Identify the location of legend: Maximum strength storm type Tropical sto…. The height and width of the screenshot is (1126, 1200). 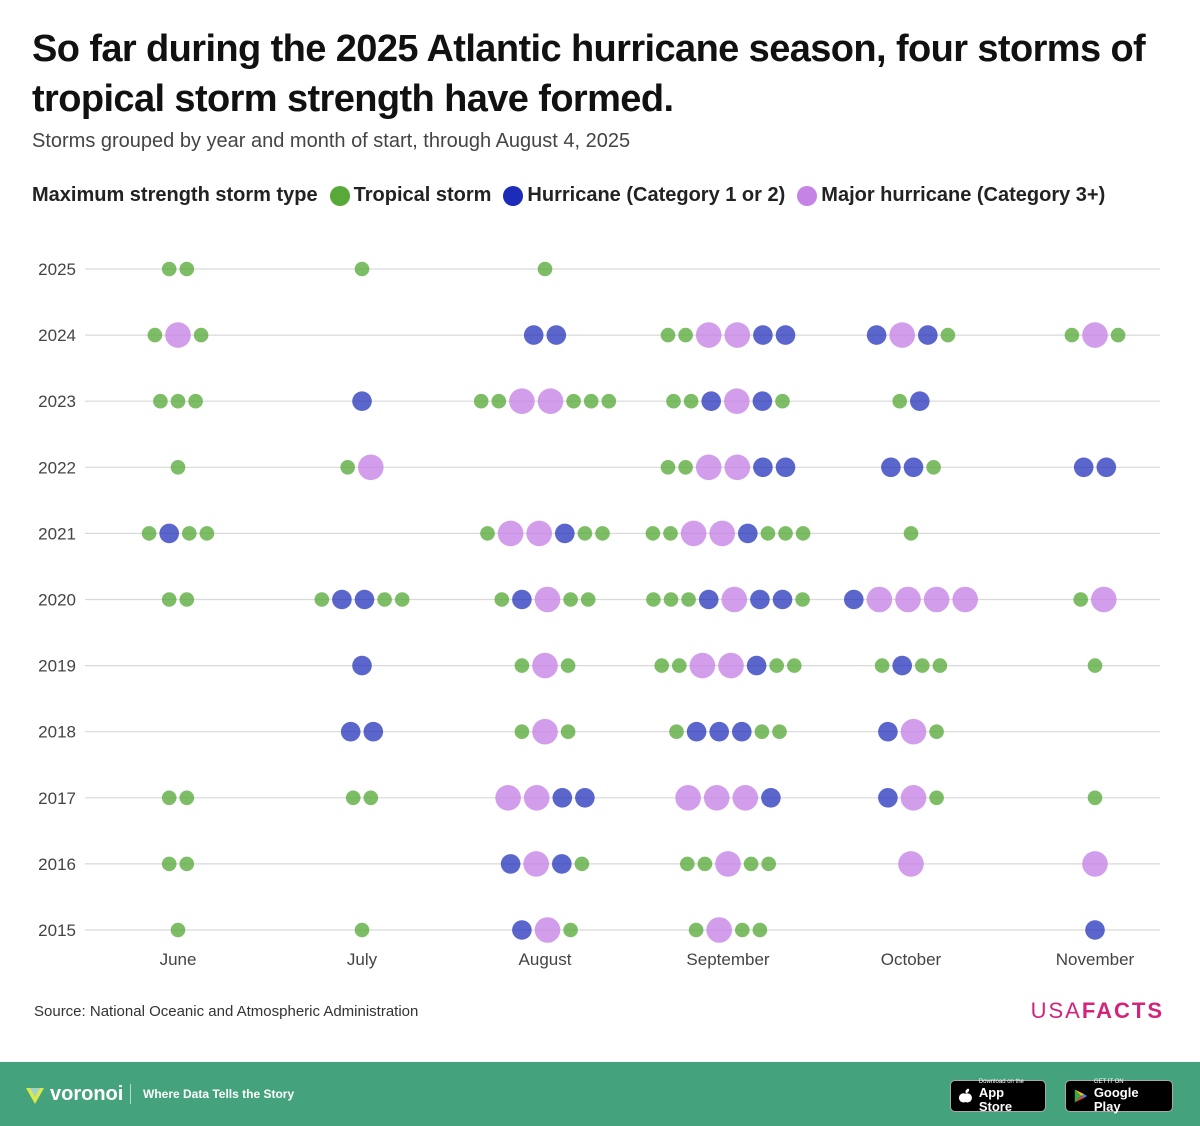
(611, 195).